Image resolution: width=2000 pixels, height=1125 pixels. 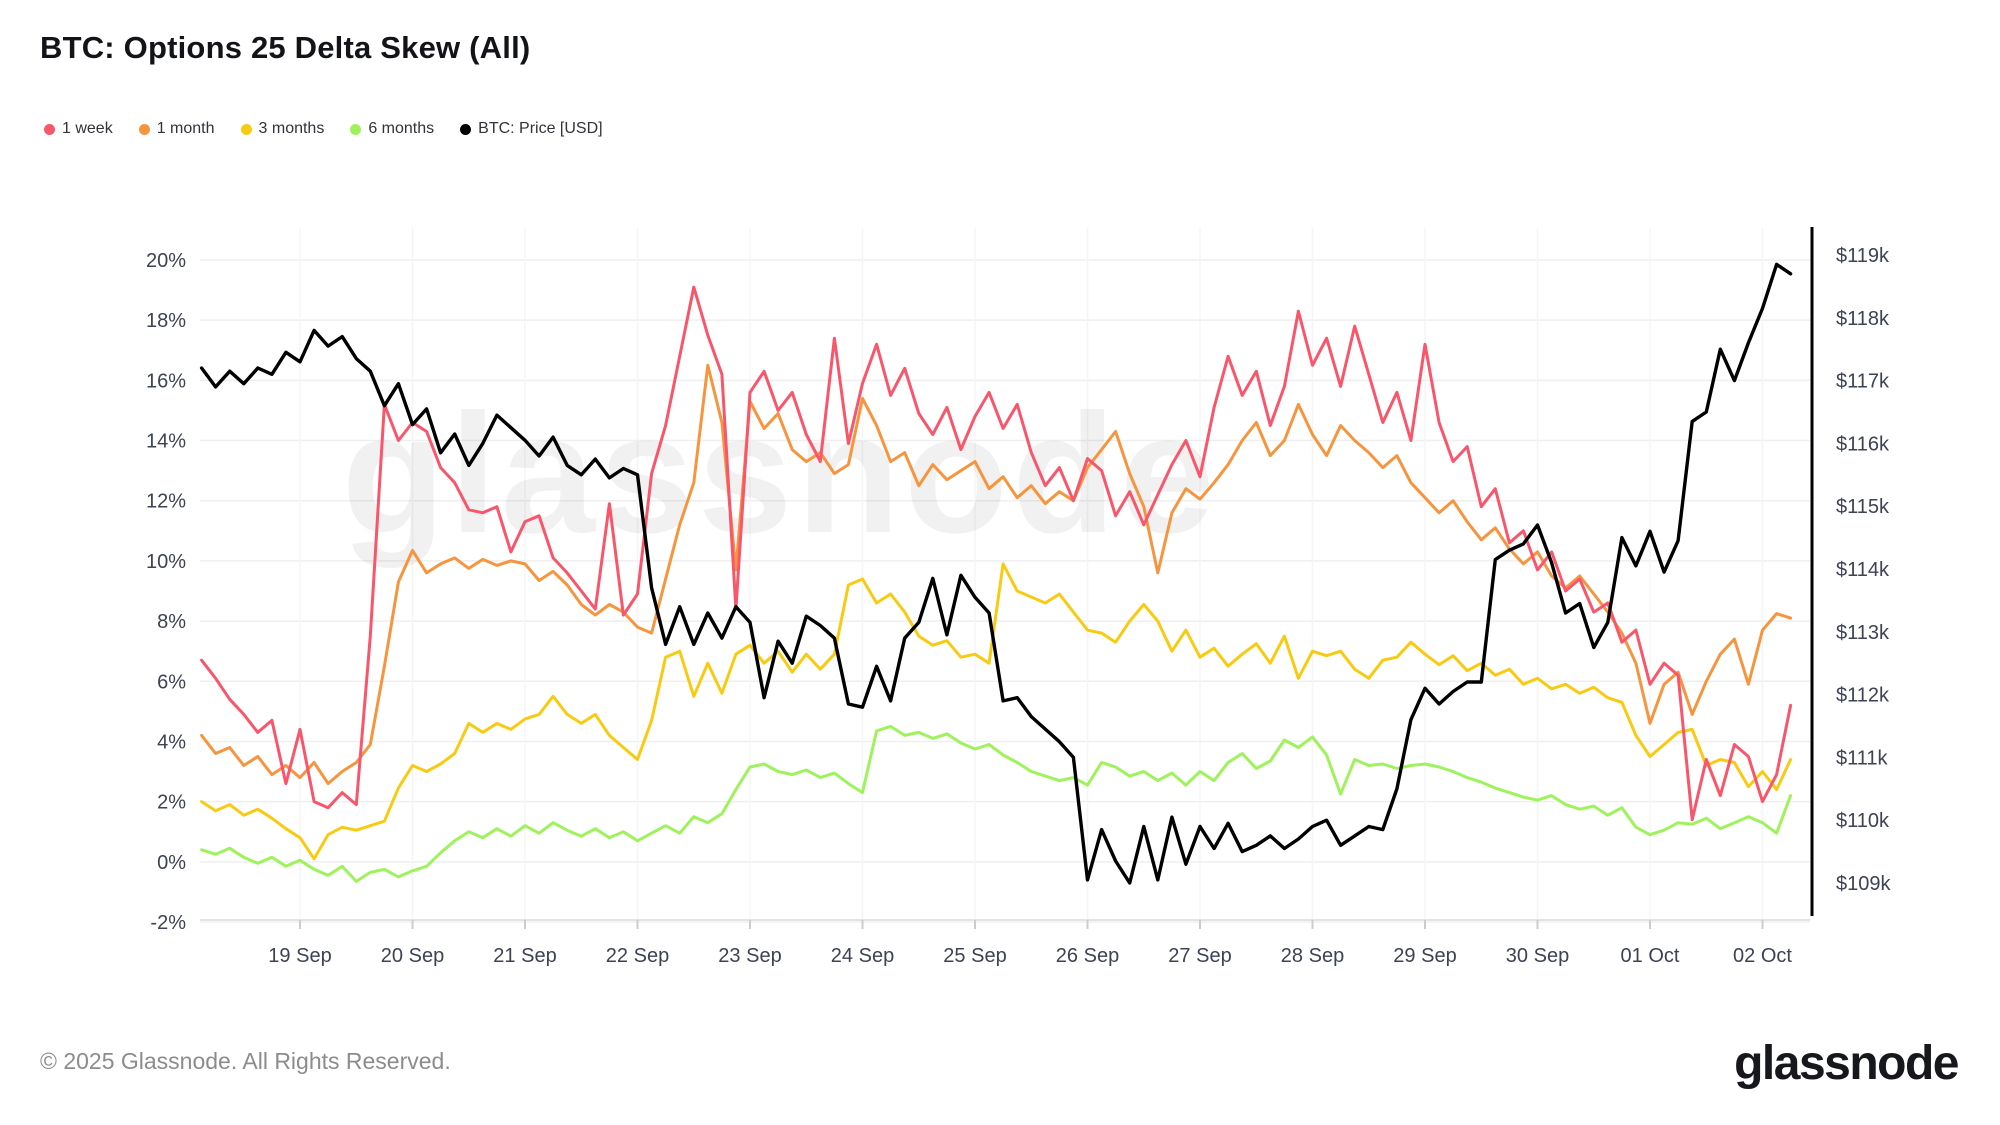 I want to click on legend-item-1-month: 1 month, so click(x=176, y=129).